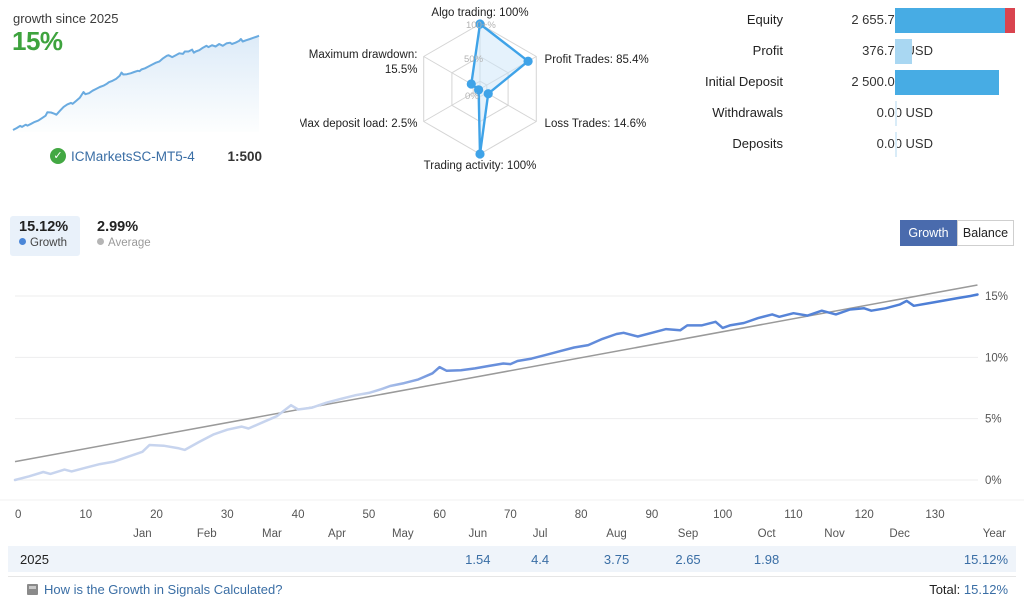 The height and width of the screenshot is (605, 1024). What do you see at coordinates (840, 144) in the screenshot?
I see `stat-row-deposits: Deposits 0.00 USD` at bounding box center [840, 144].